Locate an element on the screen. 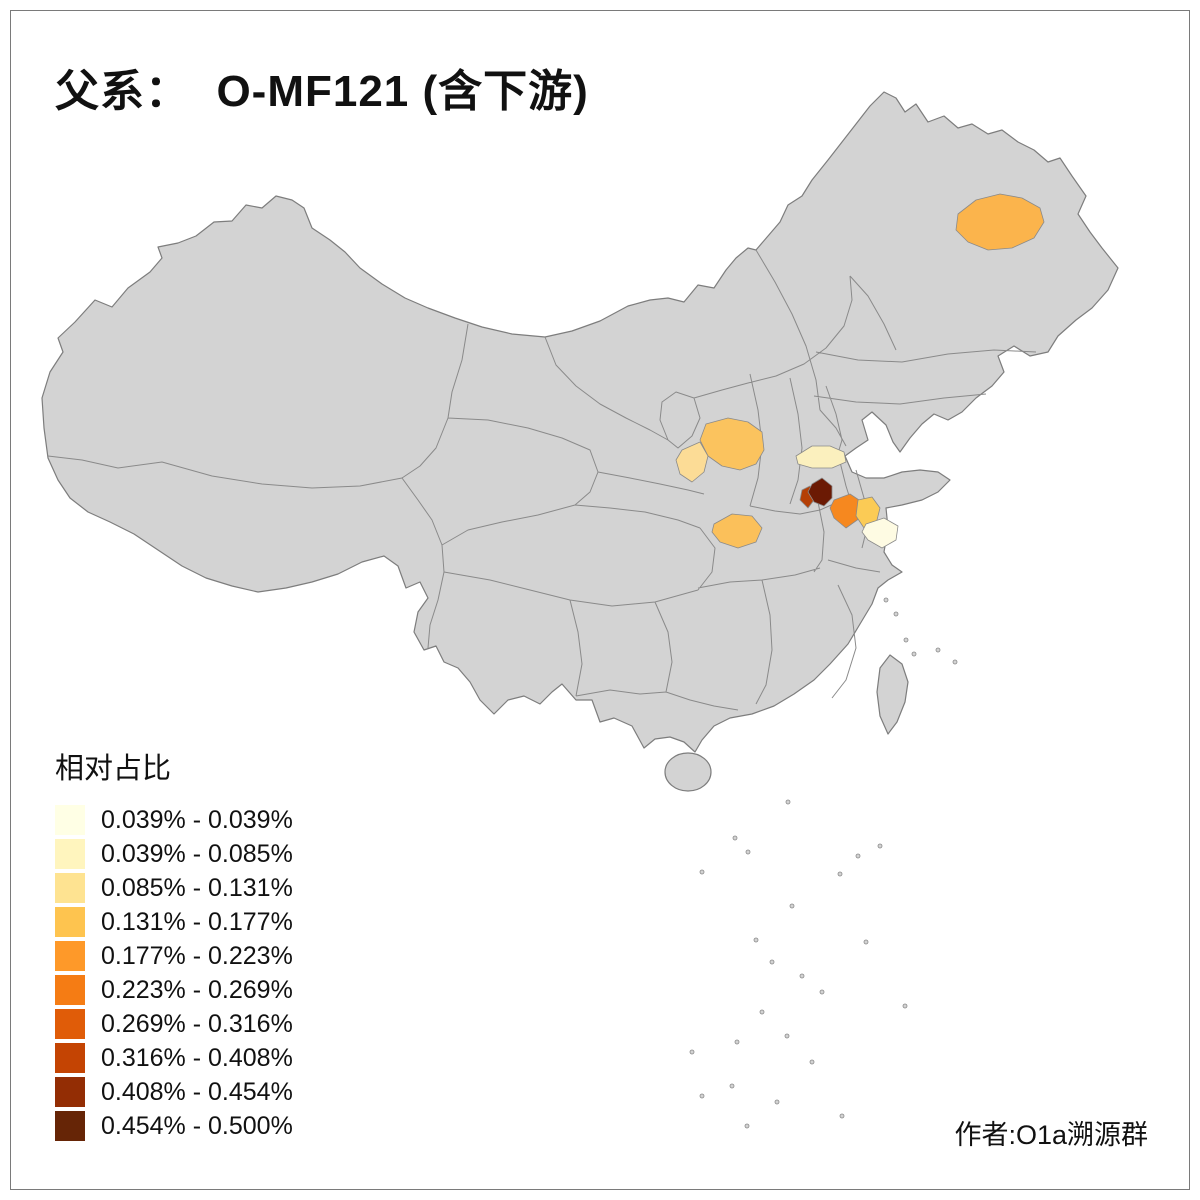 The width and height of the screenshot is (1200, 1200). offshore-islands is located at coordinates (823, 863).